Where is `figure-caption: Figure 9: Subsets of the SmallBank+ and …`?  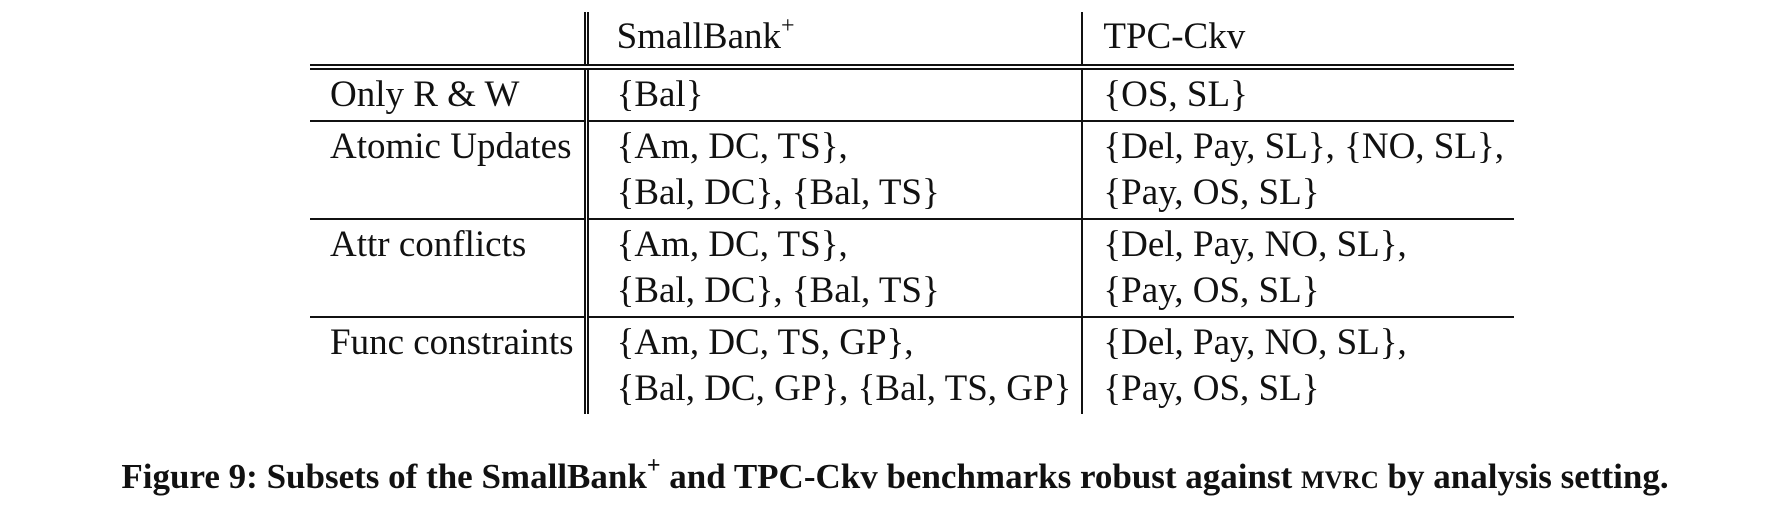
figure-caption: Figure 9: Subsets of the SmallBank+ and … is located at coordinates (895, 476).